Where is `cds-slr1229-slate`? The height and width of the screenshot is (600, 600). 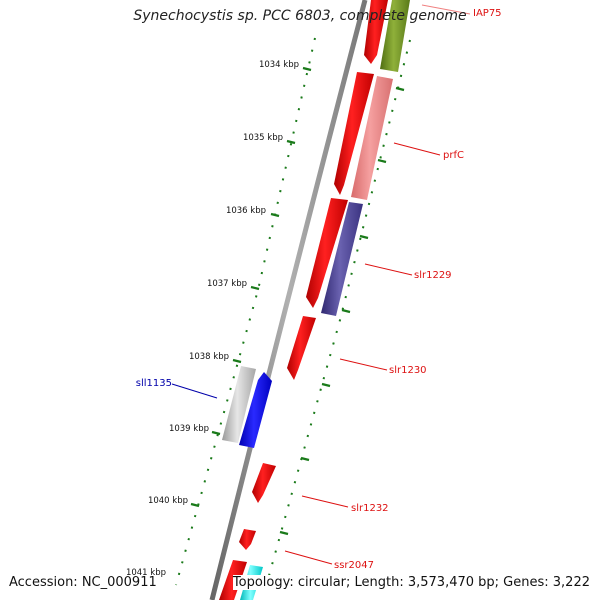 cds-slr1229-slate is located at coordinates (342, 259).